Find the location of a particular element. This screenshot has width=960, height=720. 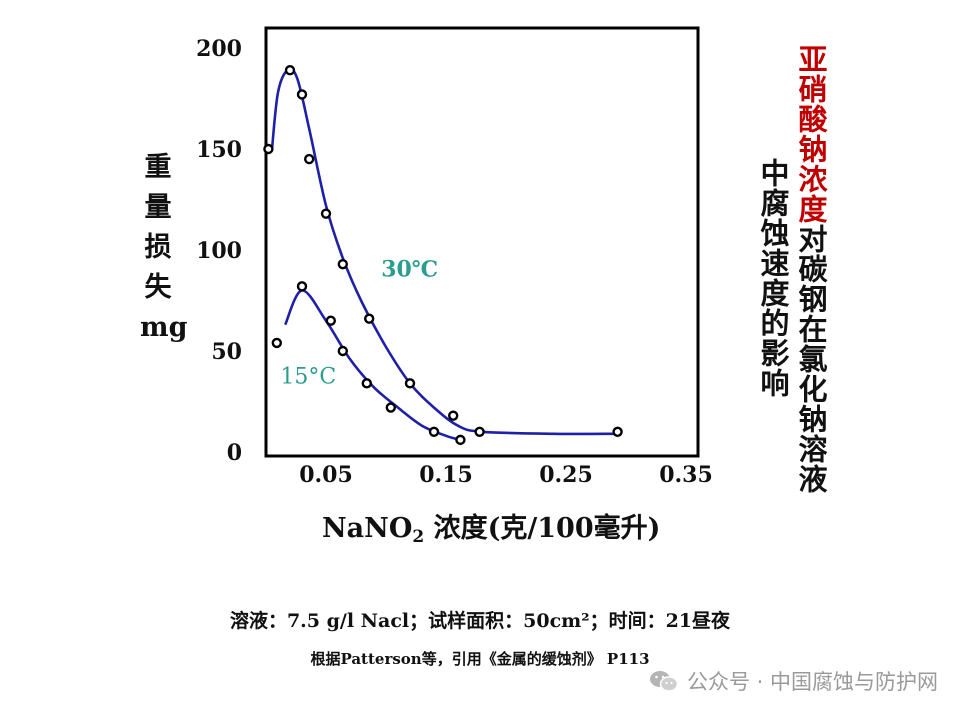

chart-title-highlight: 亚硝酸钠浓度 is located at coordinates (811, 134).